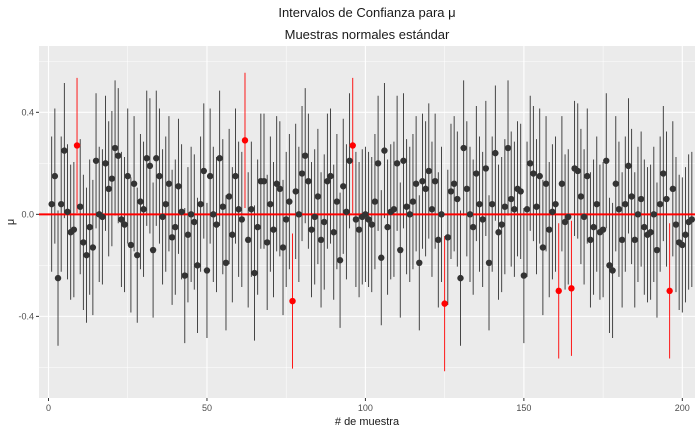 The width and height of the screenshot is (700, 432). What do you see at coordinates (26, 316) in the screenshot?
I see `y-tick-label: -0.4` at bounding box center [26, 316].